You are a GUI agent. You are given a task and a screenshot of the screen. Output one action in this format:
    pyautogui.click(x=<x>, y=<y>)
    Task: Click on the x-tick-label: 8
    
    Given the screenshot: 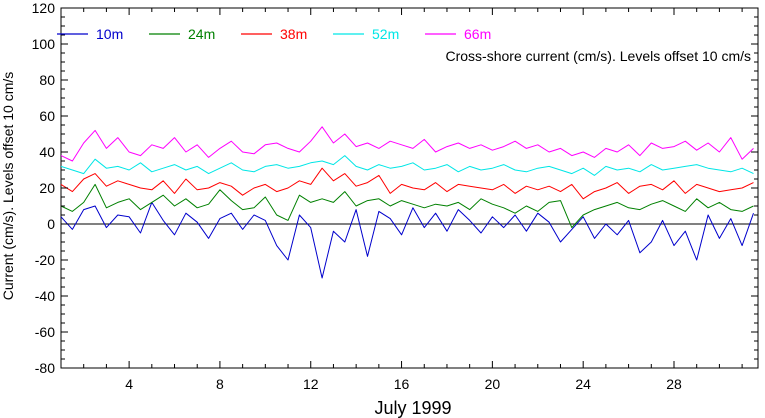 What is the action you would take?
    pyautogui.click(x=220, y=384)
    